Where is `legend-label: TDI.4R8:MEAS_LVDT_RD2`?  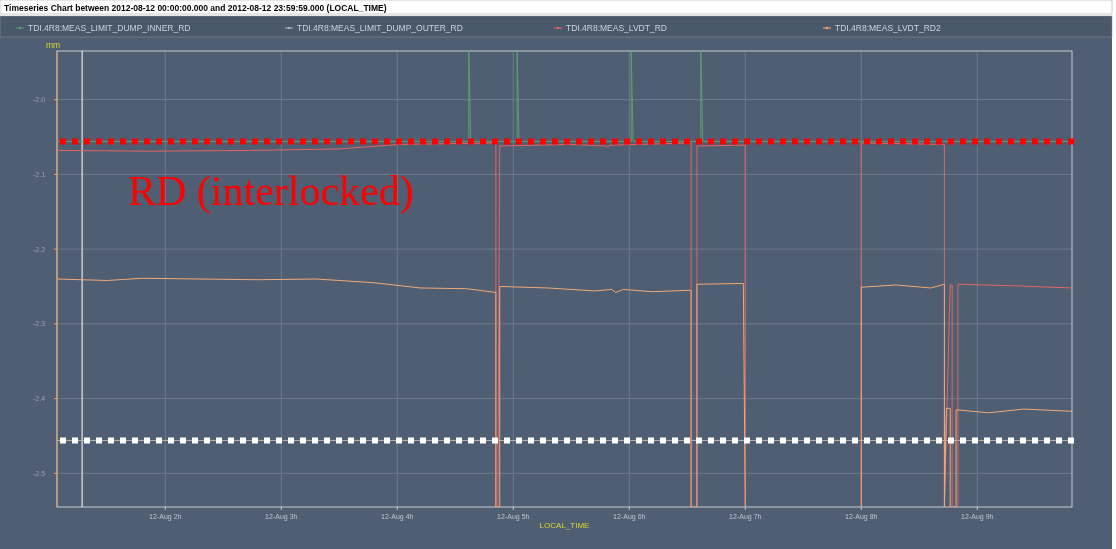
legend-label: TDI.4R8:MEAS_LVDT_RD2 is located at coordinates (888, 27).